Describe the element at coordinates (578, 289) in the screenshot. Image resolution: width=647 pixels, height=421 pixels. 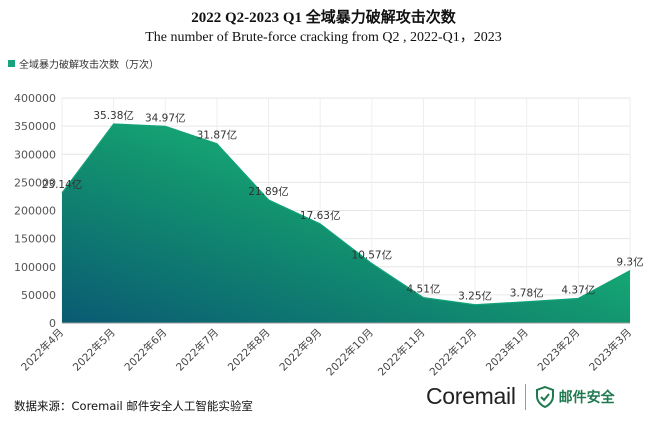
I see `data-label: 4.37亿` at that location.